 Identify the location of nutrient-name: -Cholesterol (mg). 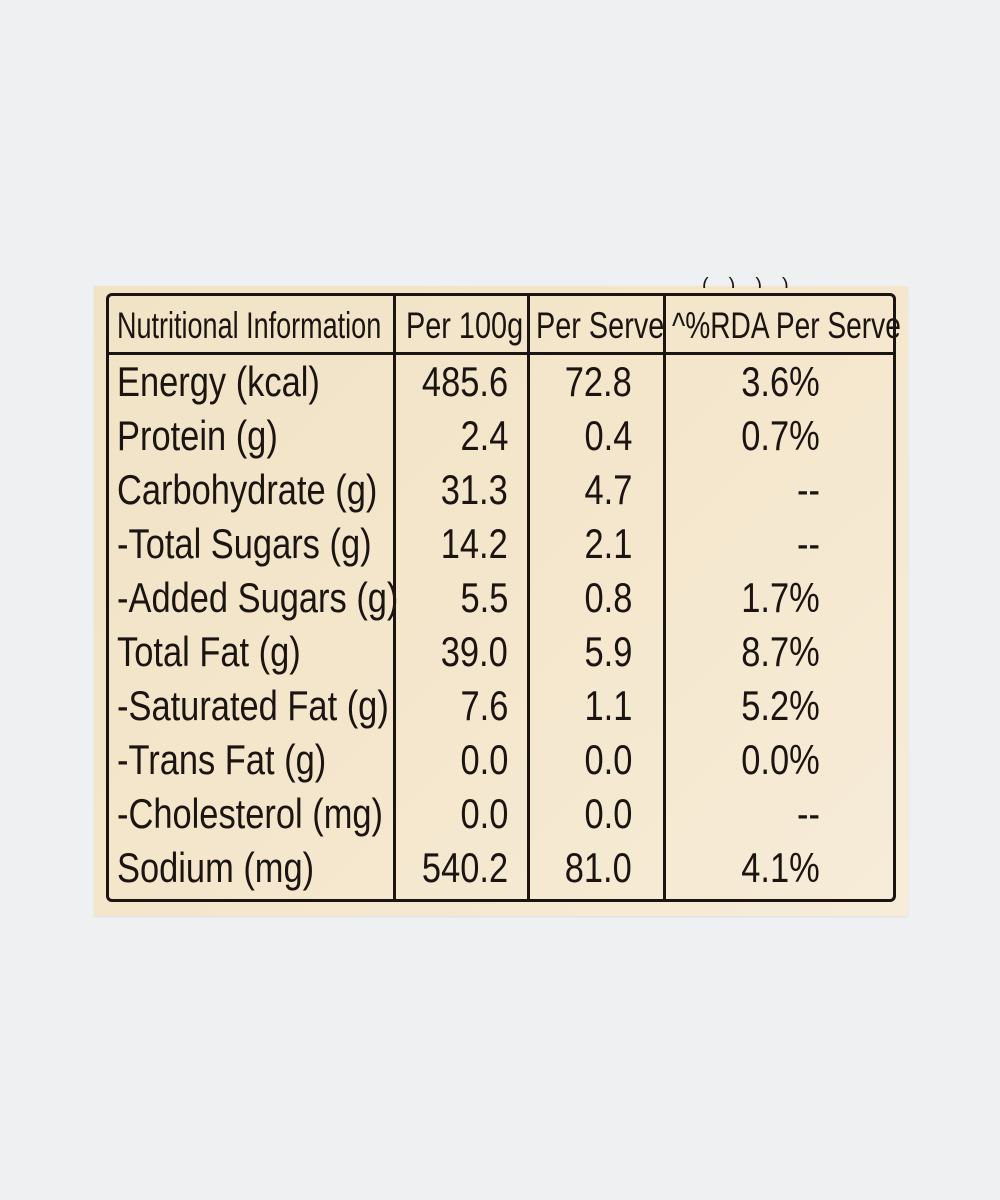
(250, 813).